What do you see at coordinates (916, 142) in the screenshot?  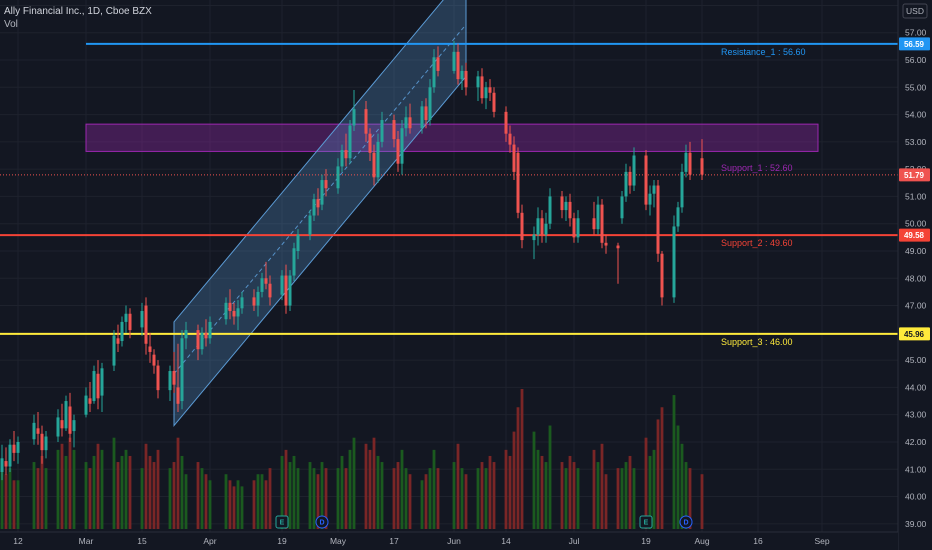 I see `price-tick-label: 53.00` at bounding box center [916, 142].